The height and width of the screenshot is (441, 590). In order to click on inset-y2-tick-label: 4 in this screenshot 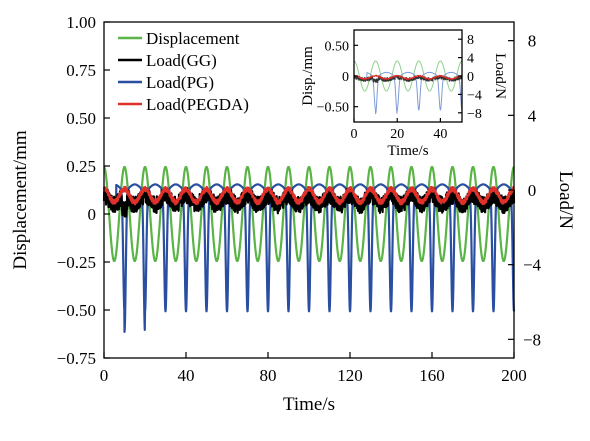, I will do `click(470, 59)`.